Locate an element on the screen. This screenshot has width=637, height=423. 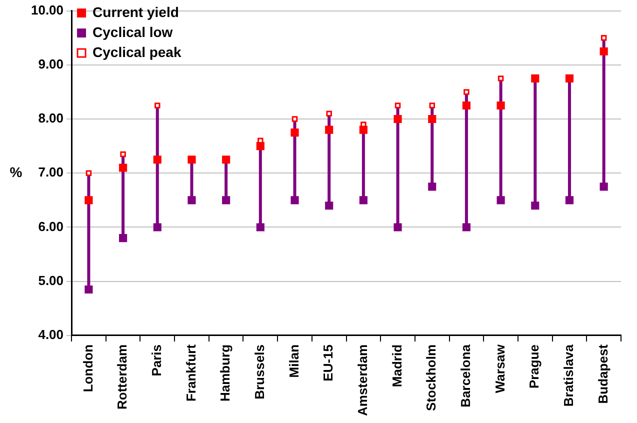
x-tick-label: Milan is located at coordinates (294, 361).